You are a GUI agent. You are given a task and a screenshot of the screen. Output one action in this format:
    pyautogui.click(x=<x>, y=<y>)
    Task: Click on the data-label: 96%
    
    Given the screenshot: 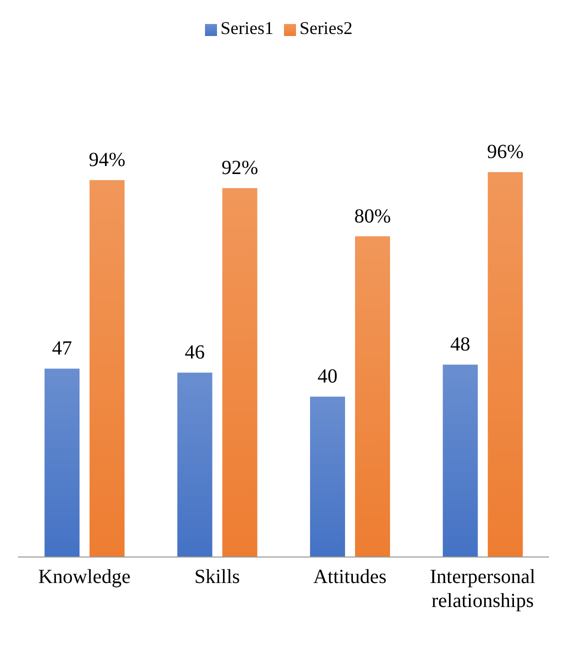 What is the action you would take?
    pyautogui.click(x=505, y=152)
    